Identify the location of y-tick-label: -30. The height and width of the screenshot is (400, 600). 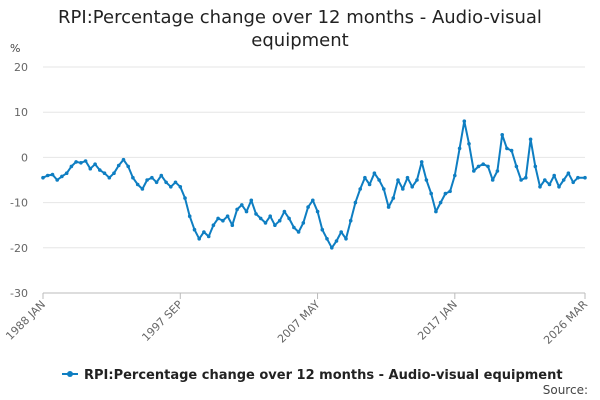
(19, 293).